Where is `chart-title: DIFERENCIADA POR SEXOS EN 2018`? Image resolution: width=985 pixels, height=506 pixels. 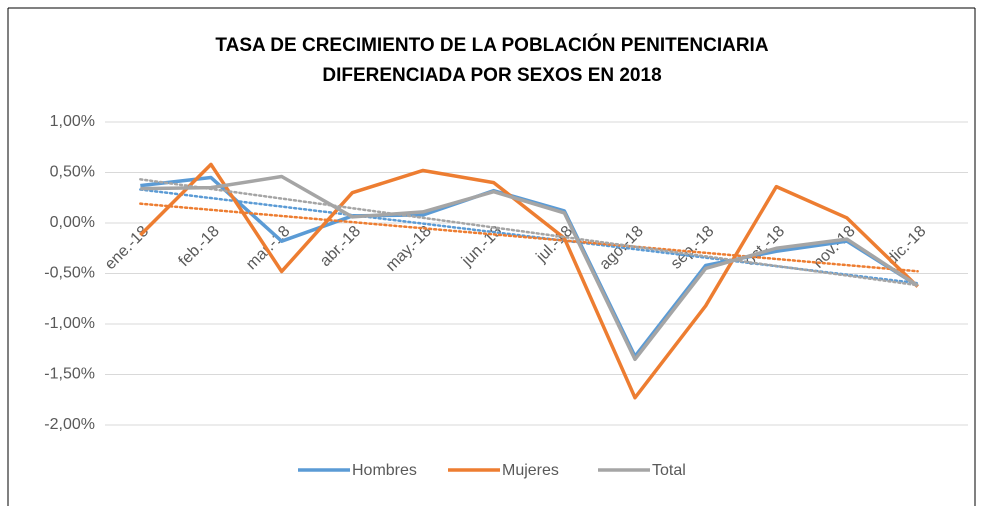 chart-title: DIFERENCIADA POR SEXOS EN 2018 is located at coordinates (491, 75).